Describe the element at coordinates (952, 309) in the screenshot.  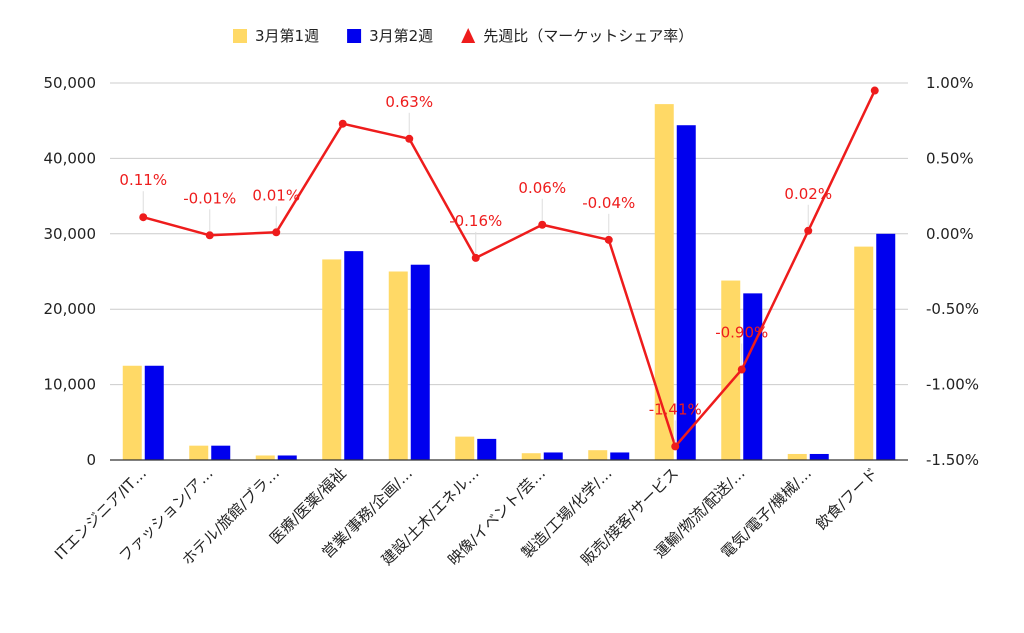
I see `right-tick-label: -0.50%` at that location.